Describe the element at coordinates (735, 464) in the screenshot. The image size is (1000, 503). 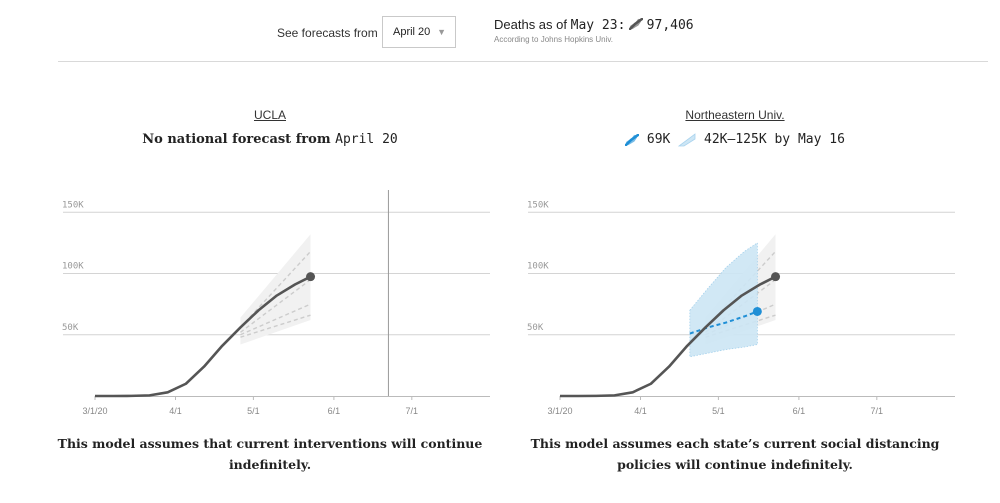
I see `caption-line-2: policies will continue indefinitely.` at that location.